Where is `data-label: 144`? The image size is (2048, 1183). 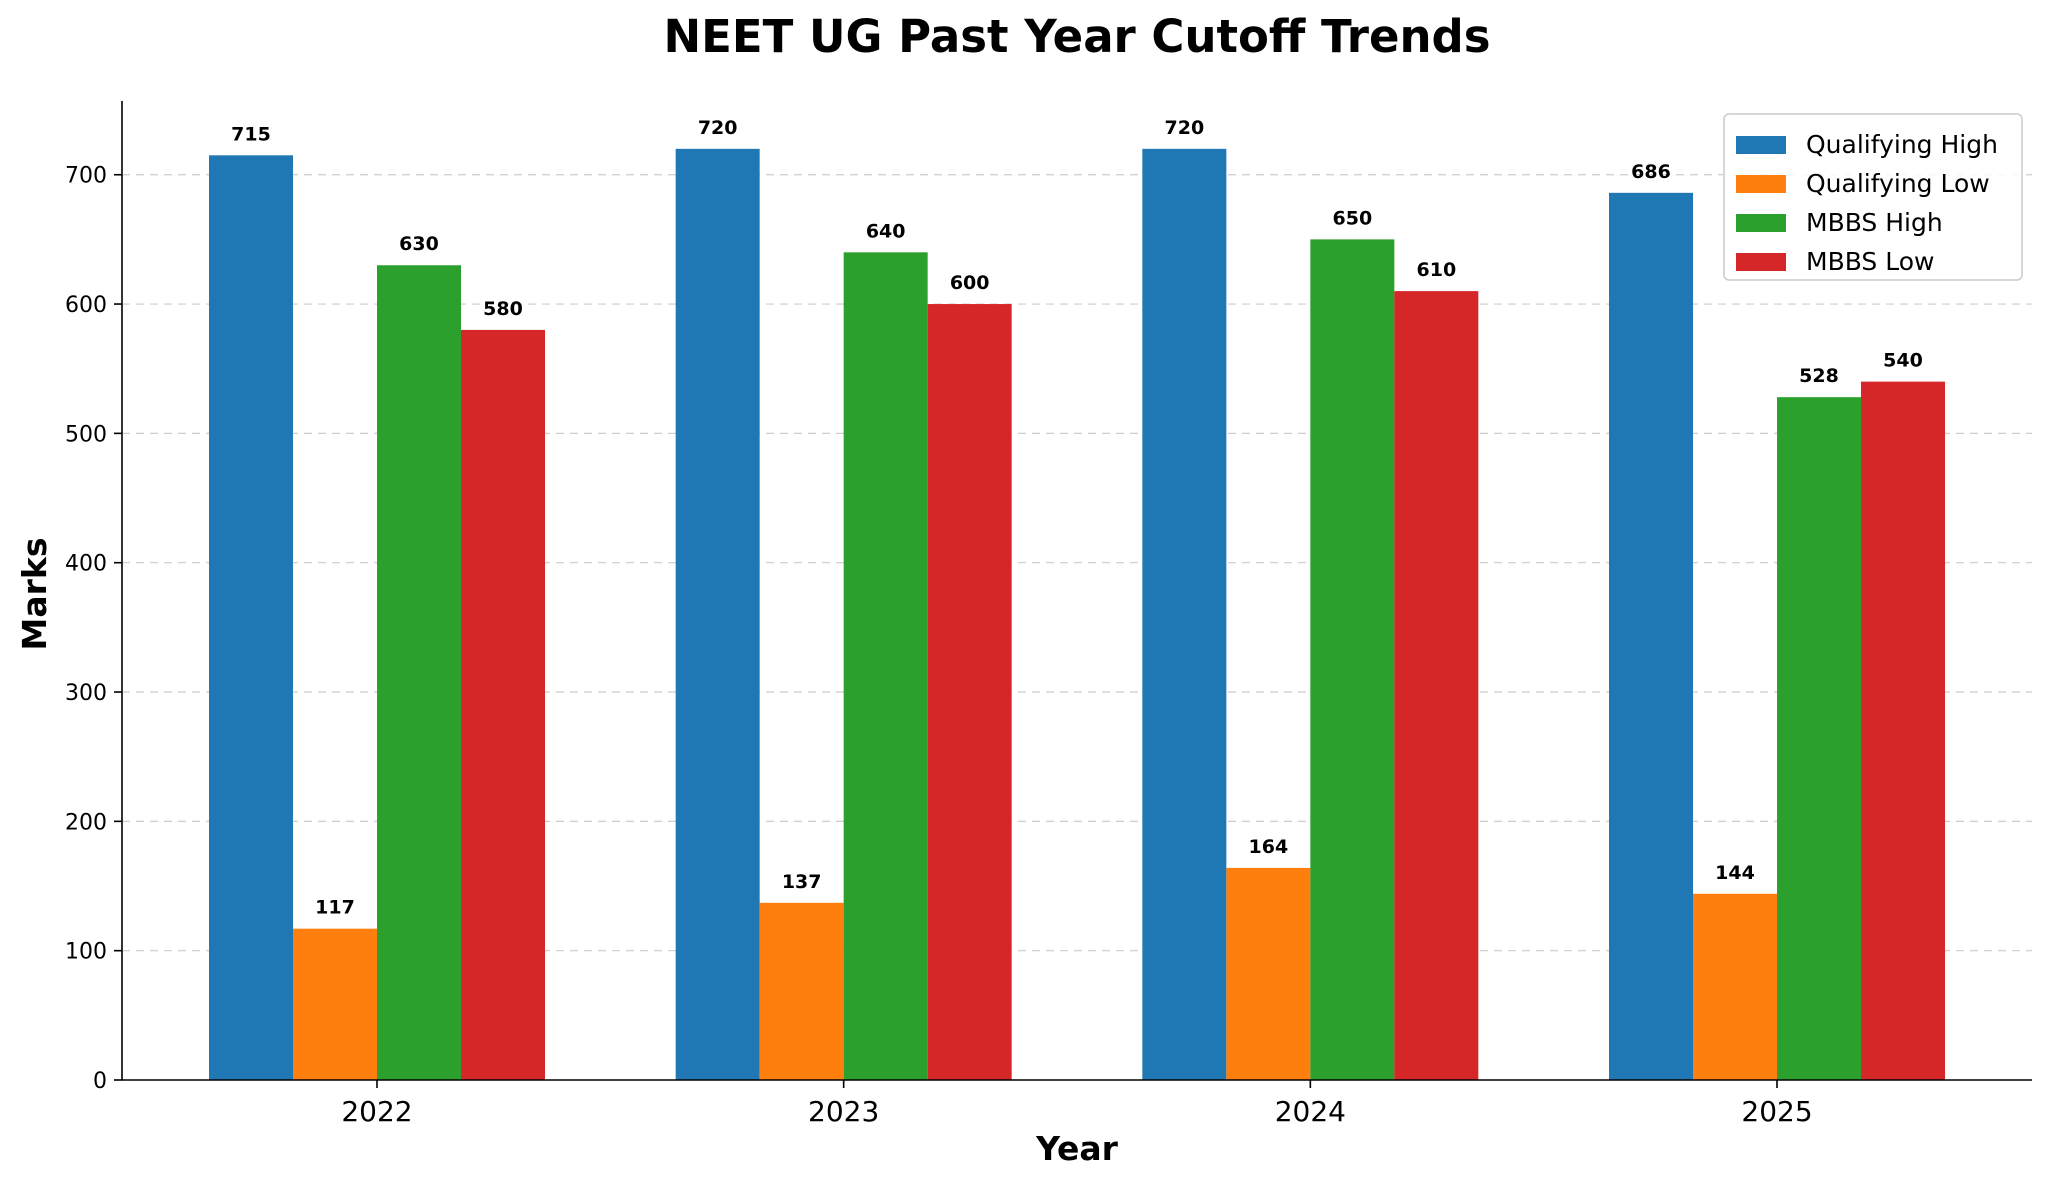
data-label: 144 is located at coordinates (1735, 873).